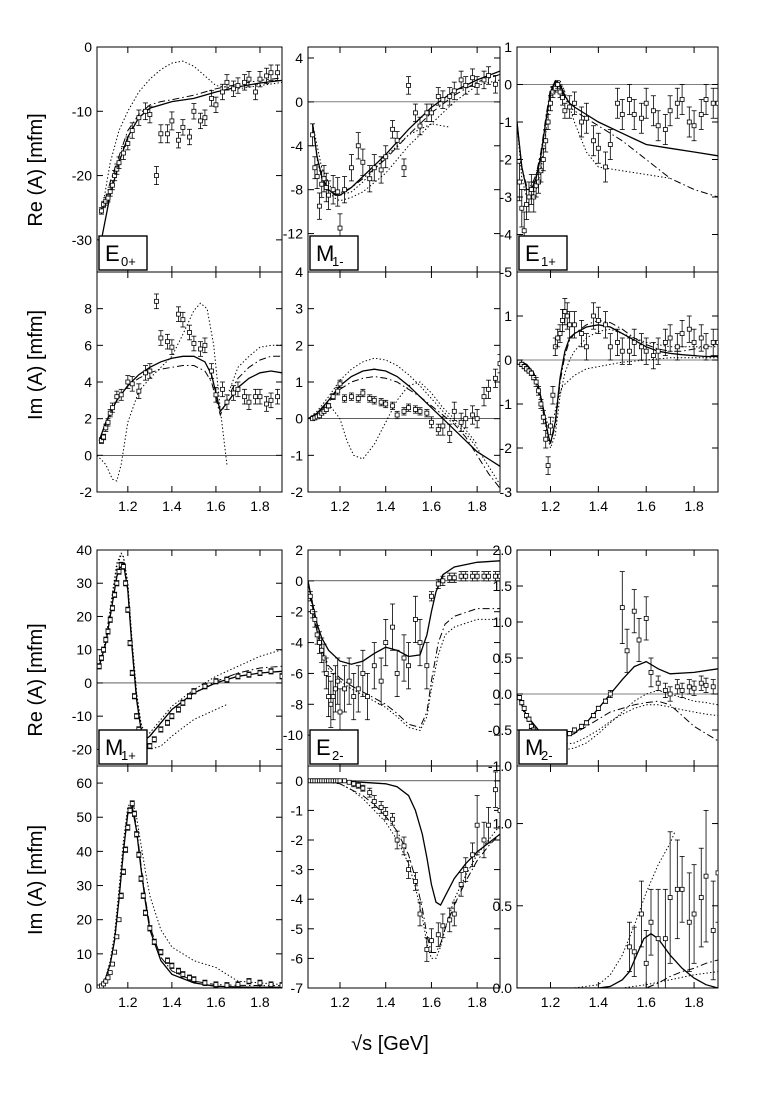  Describe the element at coordinates (500, 730) in the screenshot. I see `y-tick-label: -0.5` at that location.